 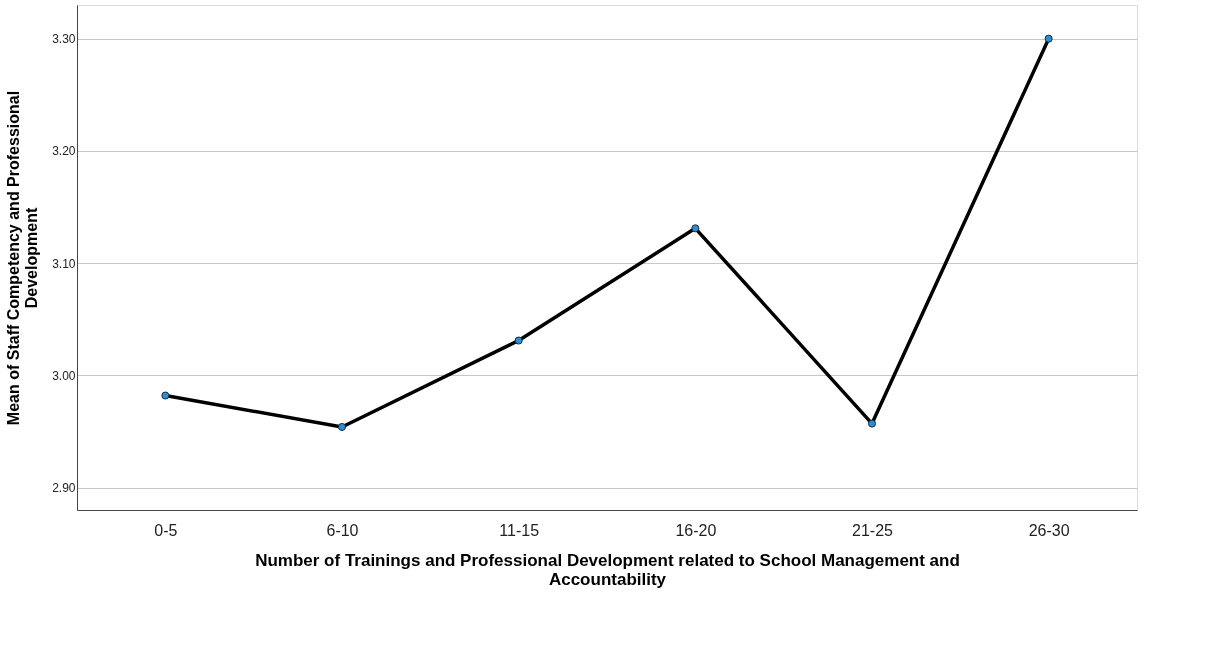 What do you see at coordinates (64, 263) in the screenshot?
I see `y-tick-label: 3.10` at bounding box center [64, 263].